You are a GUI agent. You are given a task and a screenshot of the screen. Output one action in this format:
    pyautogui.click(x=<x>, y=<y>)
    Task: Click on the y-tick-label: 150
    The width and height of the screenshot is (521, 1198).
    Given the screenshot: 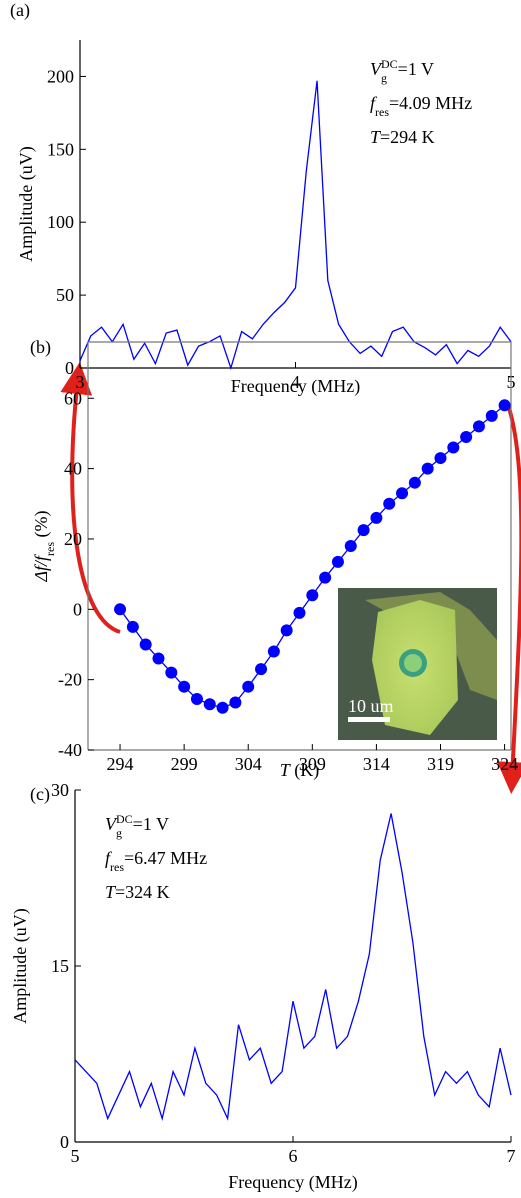 What is the action you would take?
    pyautogui.click(x=60, y=149)
    